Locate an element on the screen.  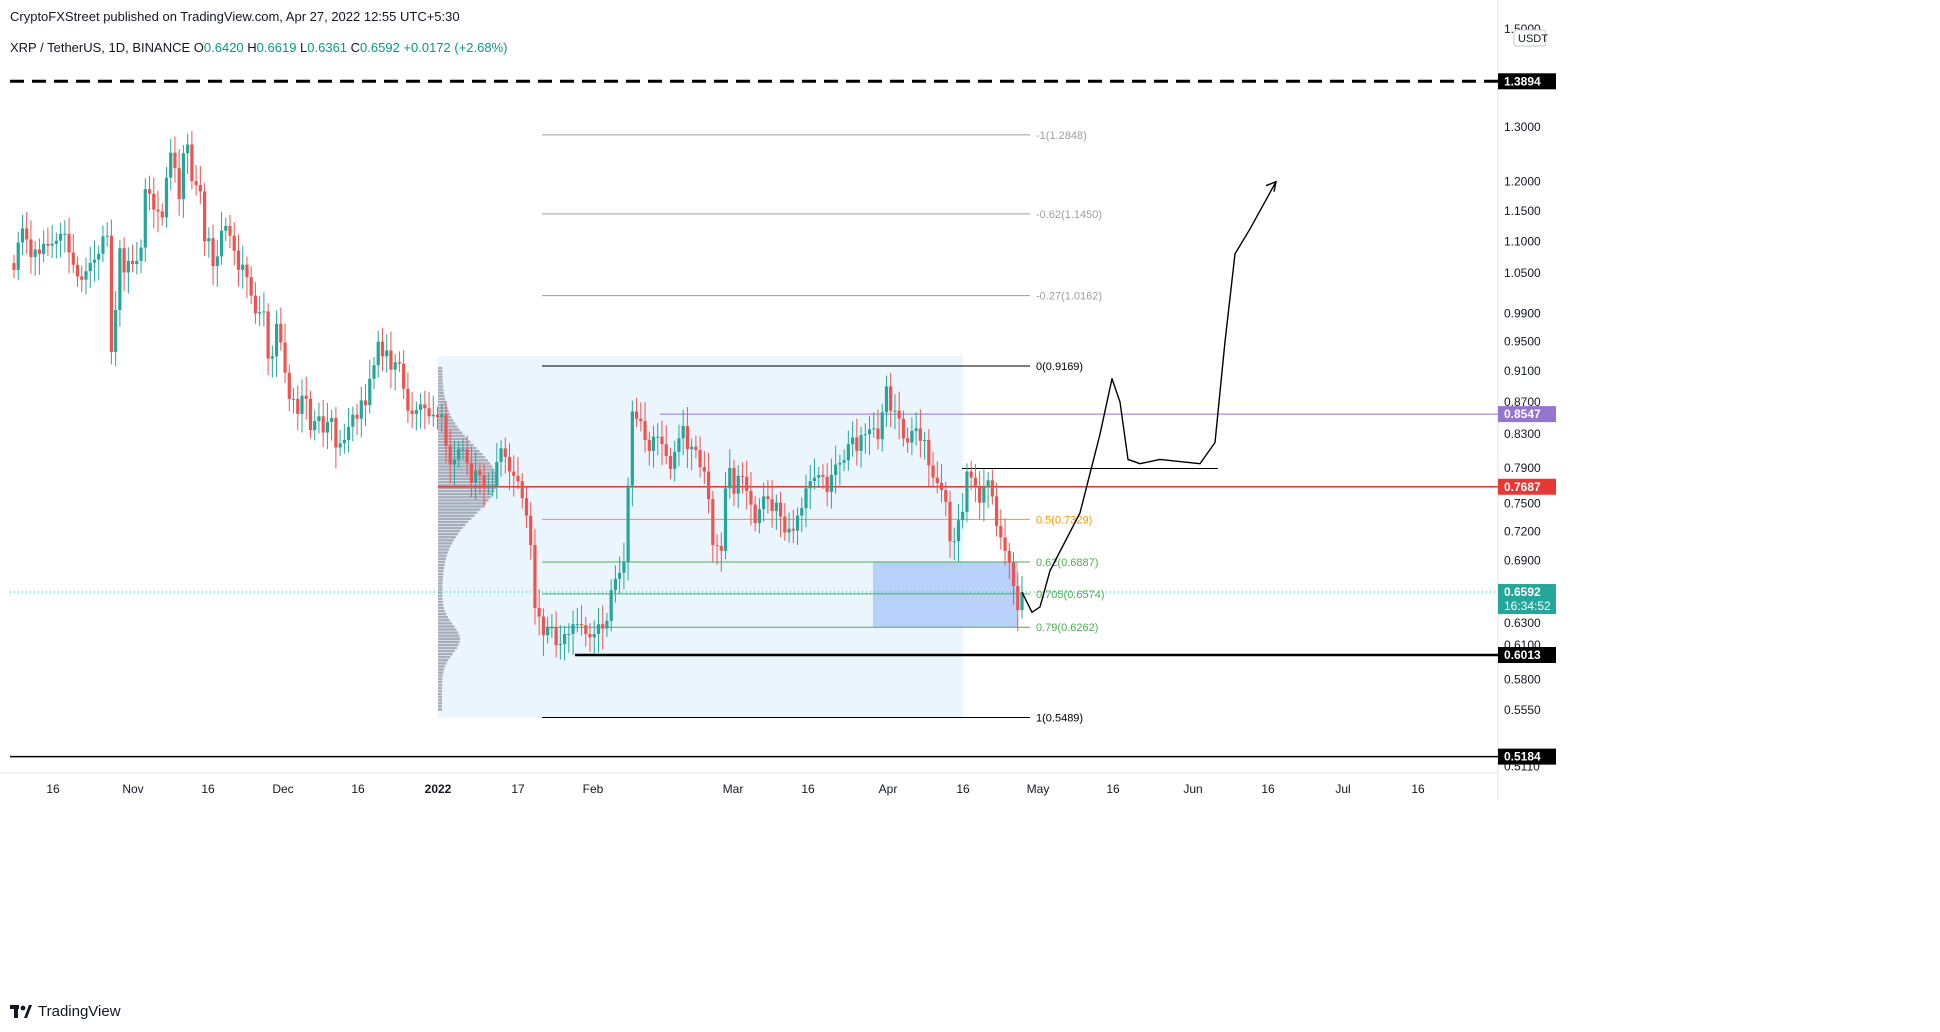
price-tick-label: 0.8300 is located at coordinates (1522, 434).